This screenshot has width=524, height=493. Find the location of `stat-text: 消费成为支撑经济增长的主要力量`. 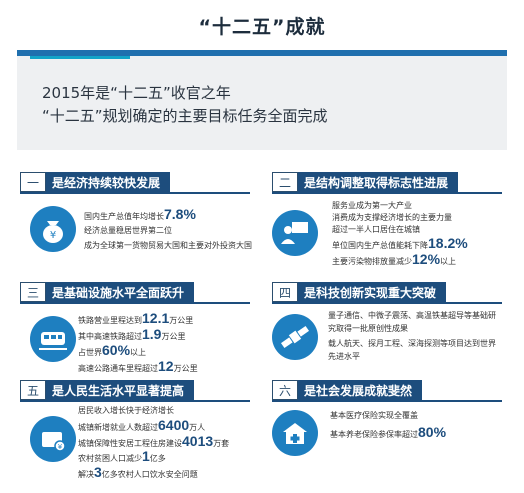

stat-text: 消费成为支撑经济增长的主要力量 is located at coordinates (392, 217).